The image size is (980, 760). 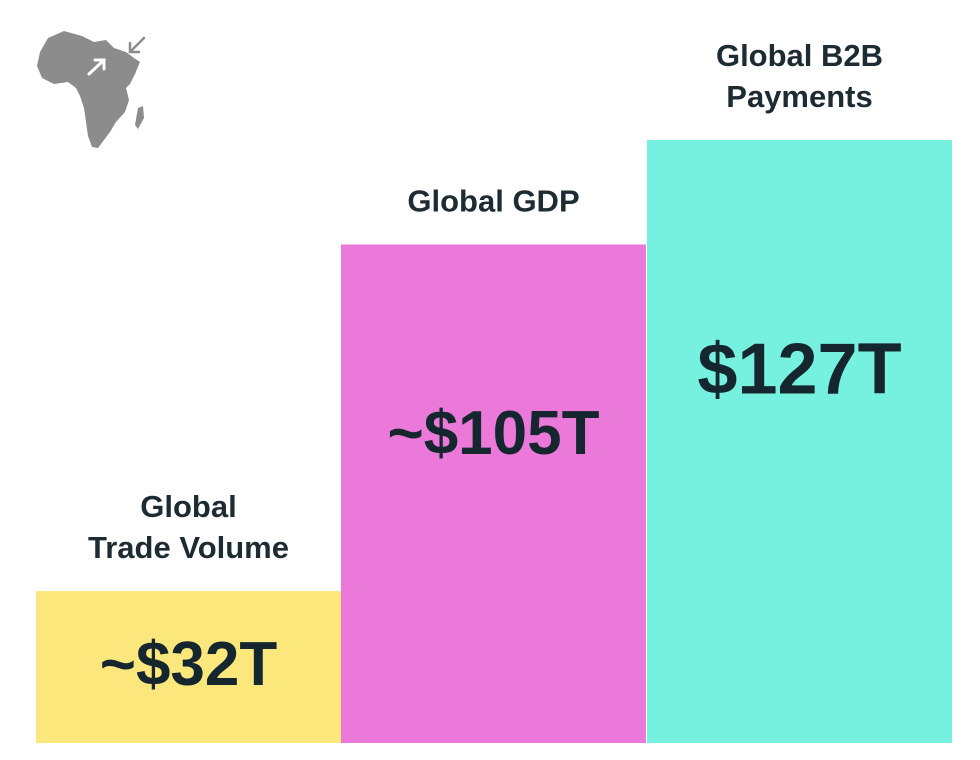 What do you see at coordinates (137, 45) in the screenshot?
I see `arrow-in-icon` at bounding box center [137, 45].